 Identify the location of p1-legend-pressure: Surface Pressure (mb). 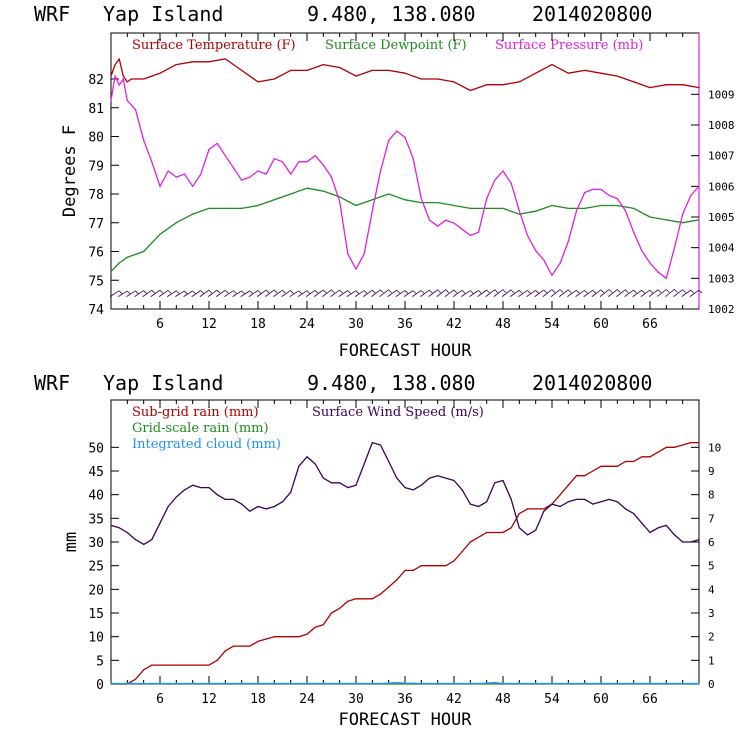
(569, 45).